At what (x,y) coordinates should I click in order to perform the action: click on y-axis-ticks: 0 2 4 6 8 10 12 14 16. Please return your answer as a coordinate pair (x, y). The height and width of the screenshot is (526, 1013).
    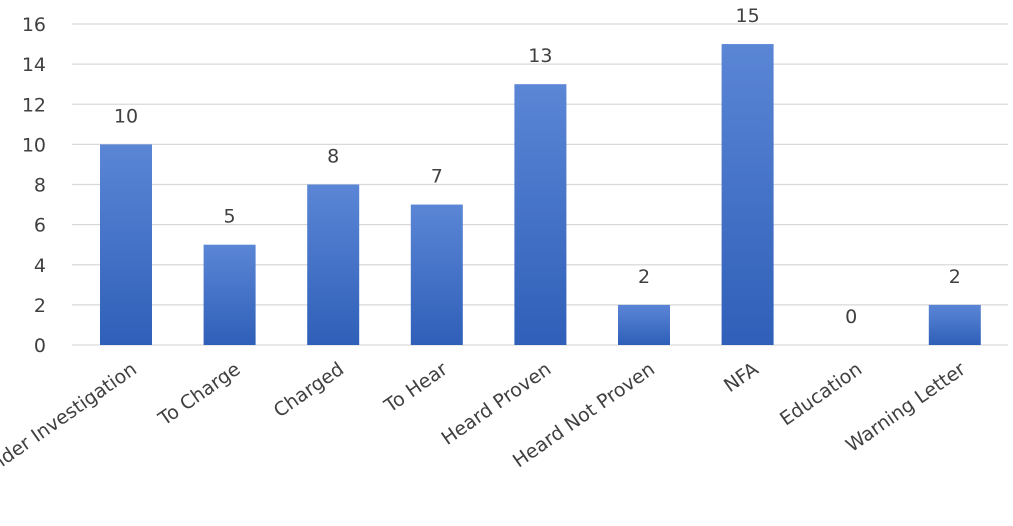
    Looking at the image, I should click on (34, 185).